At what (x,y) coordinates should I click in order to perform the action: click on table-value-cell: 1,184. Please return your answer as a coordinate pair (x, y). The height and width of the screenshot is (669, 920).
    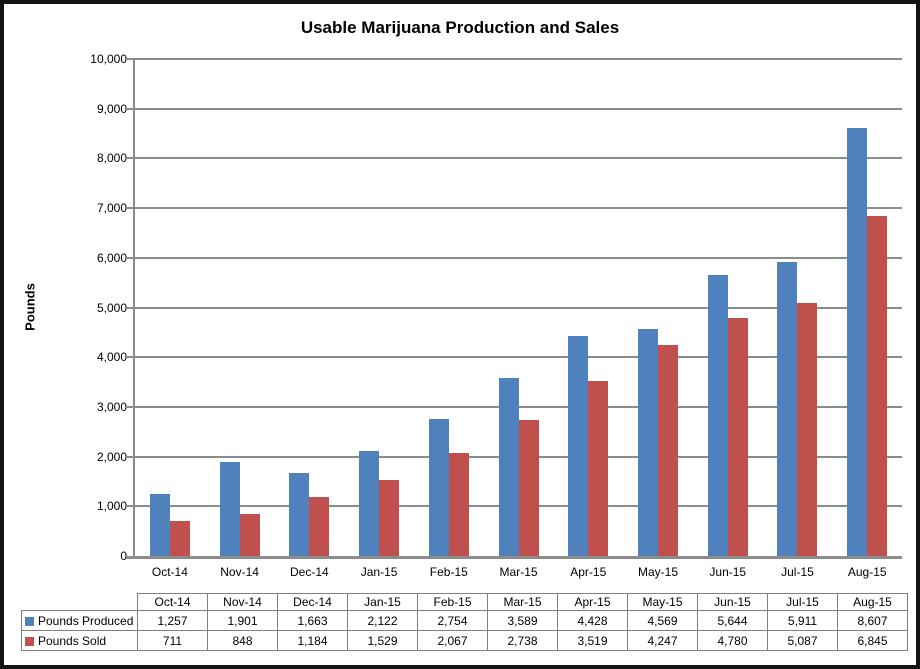
    Looking at the image, I should click on (312, 640).